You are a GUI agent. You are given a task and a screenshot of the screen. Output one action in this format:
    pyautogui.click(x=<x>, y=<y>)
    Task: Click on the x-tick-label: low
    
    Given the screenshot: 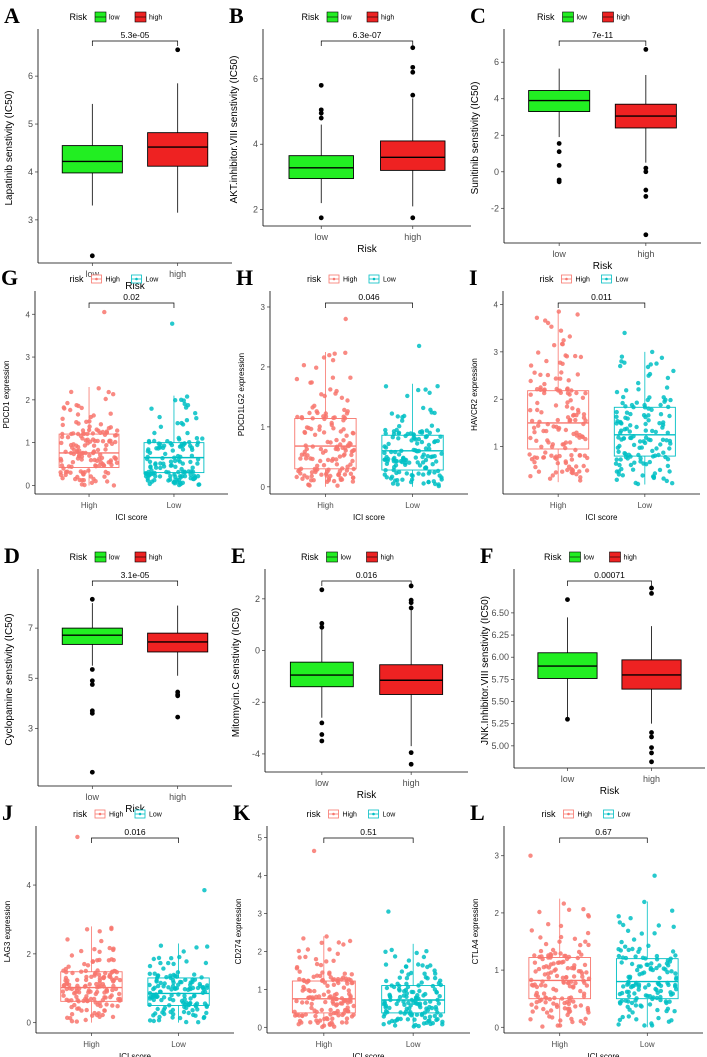 What is the action you would take?
    pyautogui.click(x=559, y=254)
    